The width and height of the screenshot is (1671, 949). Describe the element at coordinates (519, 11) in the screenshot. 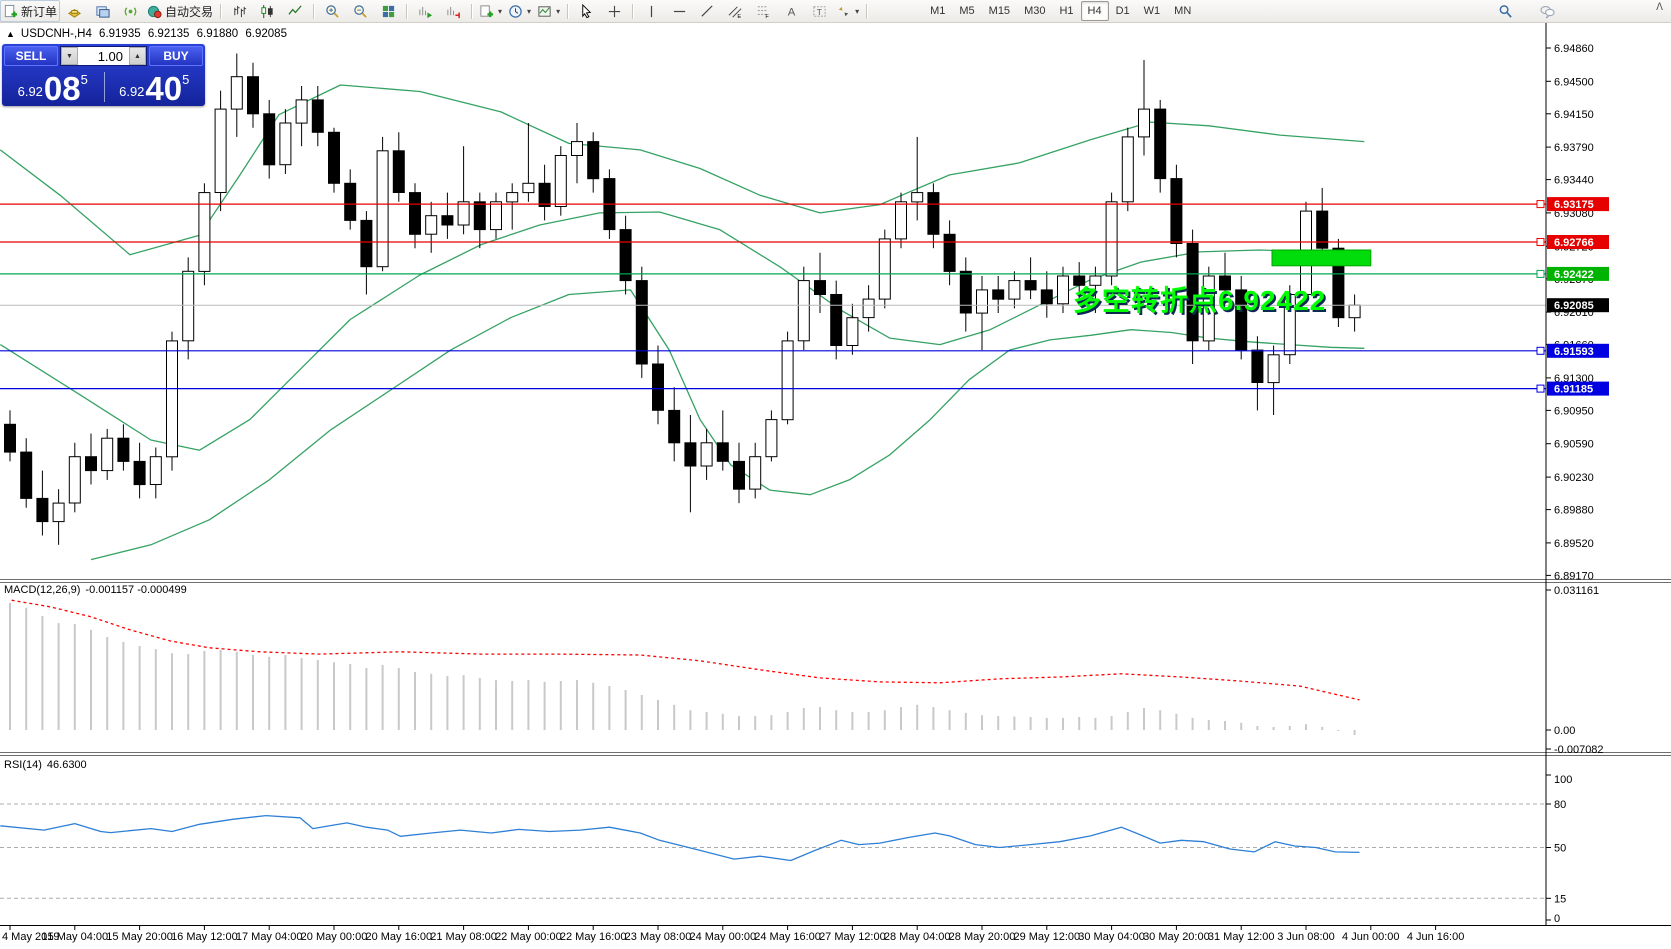

I see `periods-button: ▾` at that location.